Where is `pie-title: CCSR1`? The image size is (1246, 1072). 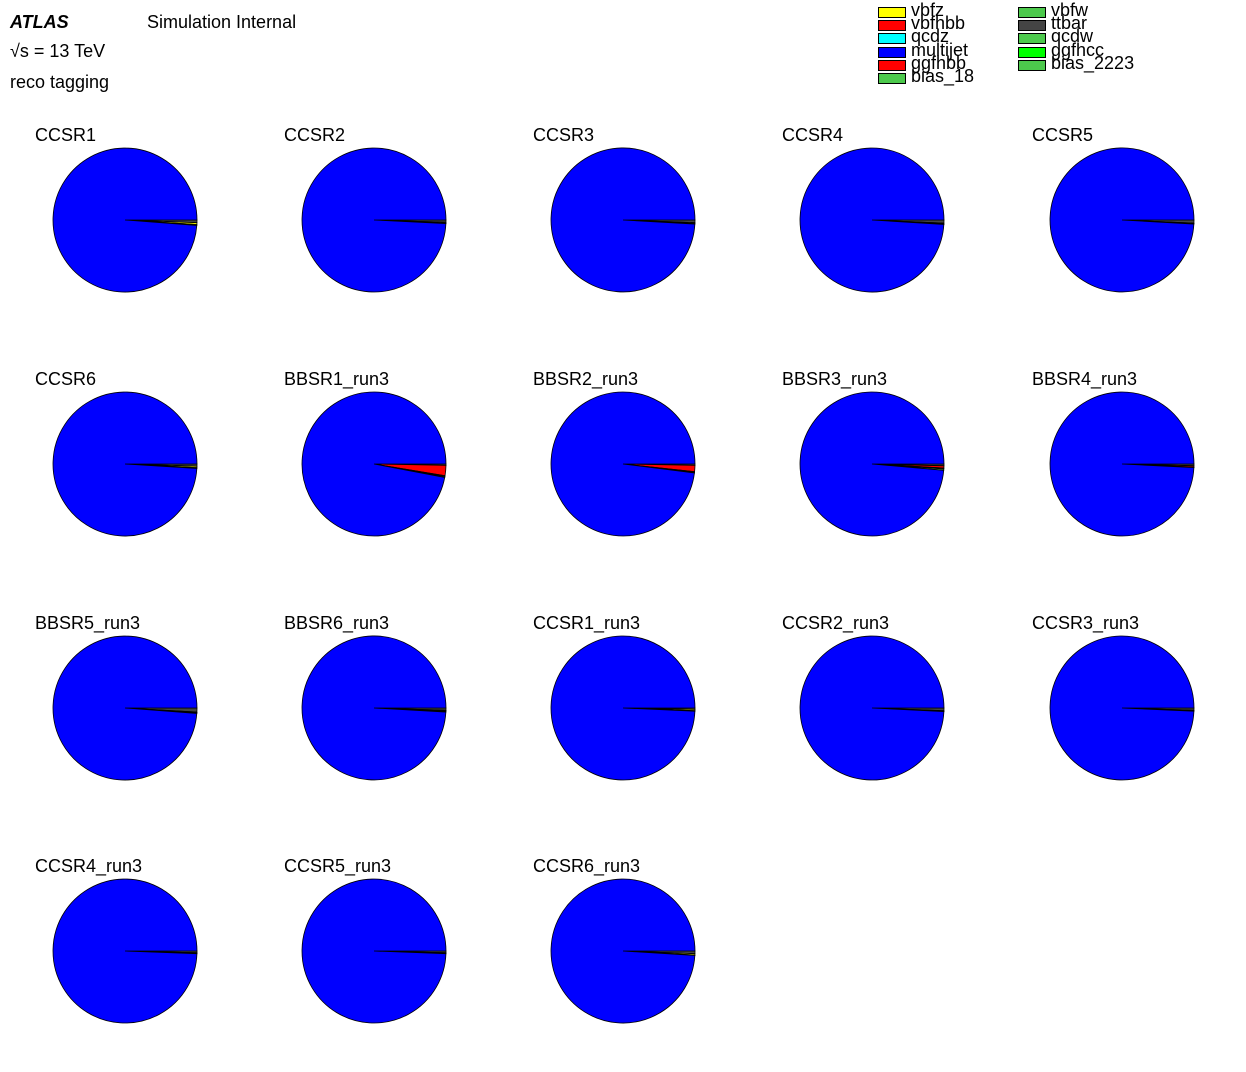
pie-title: CCSR1 is located at coordinates (65, 135).